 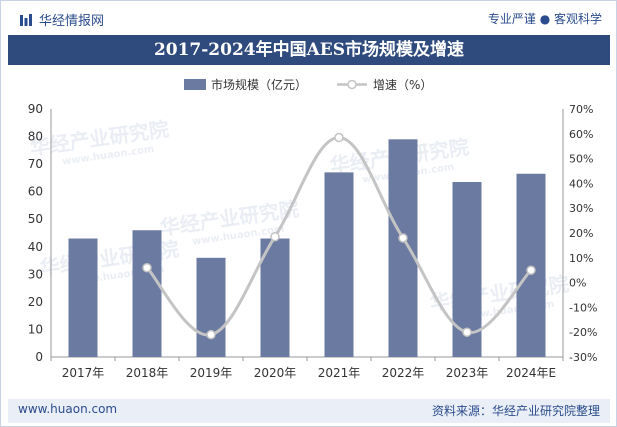 I want to click on y2-tick-label: -10%, so click(x=583, y=307).